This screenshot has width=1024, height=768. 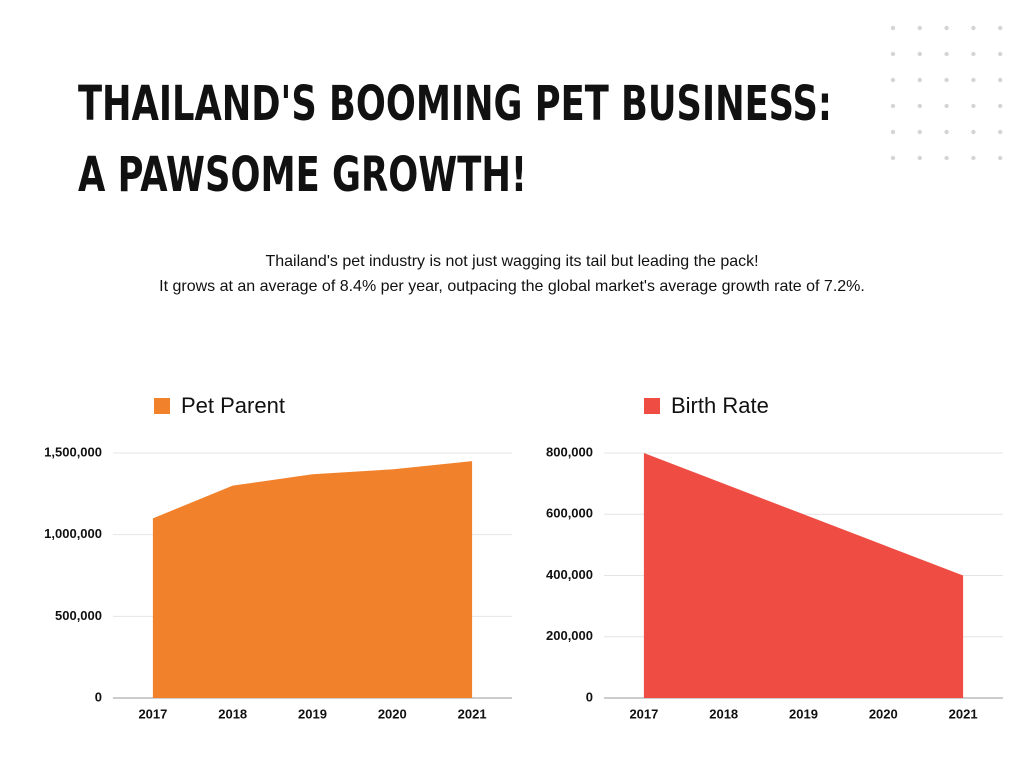 I want to click on y-tick-label: 400,000, so click(x=569, y=574).